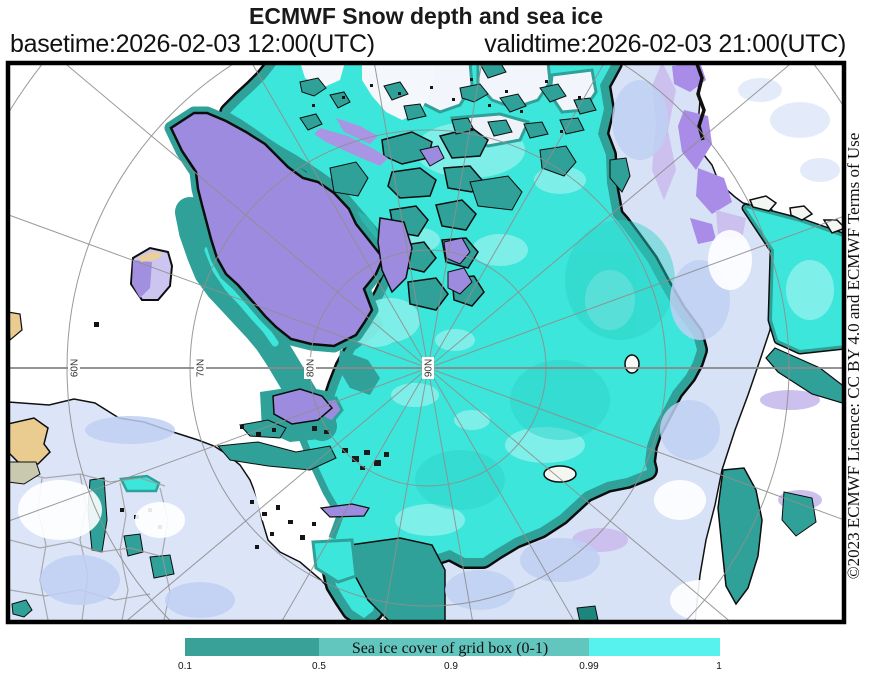  I want to click on svg-text: 0.99, so click(589, 666).